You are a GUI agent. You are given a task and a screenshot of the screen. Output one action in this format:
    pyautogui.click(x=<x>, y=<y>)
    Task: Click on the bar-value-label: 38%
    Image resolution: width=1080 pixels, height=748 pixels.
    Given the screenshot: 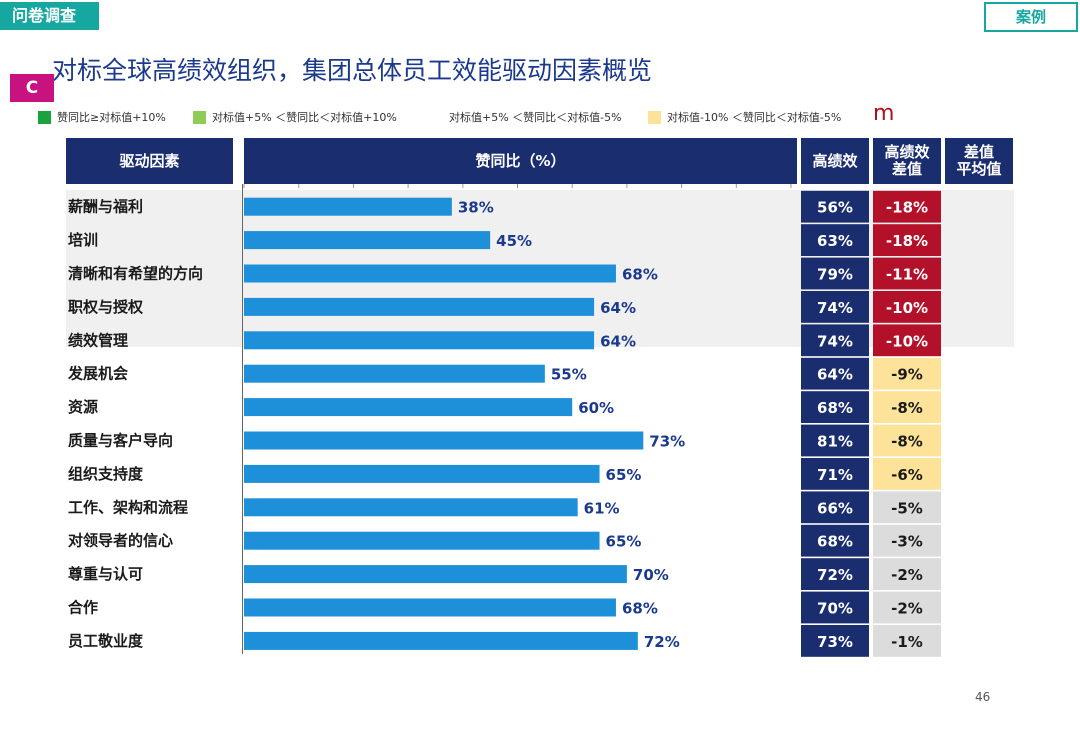 What is the action you would take?
    pyautogui.click(x=476, y=208)
    